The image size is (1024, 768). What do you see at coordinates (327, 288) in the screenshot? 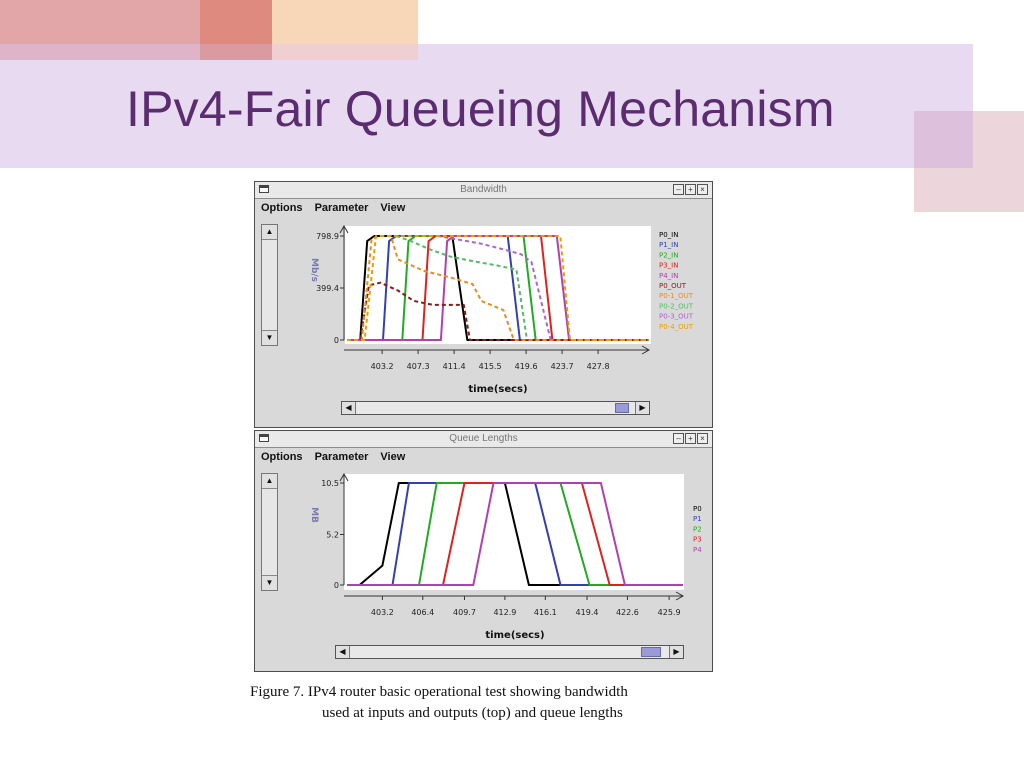
I see `y-tick-label: 399.4` at bounding box center [327, 288].